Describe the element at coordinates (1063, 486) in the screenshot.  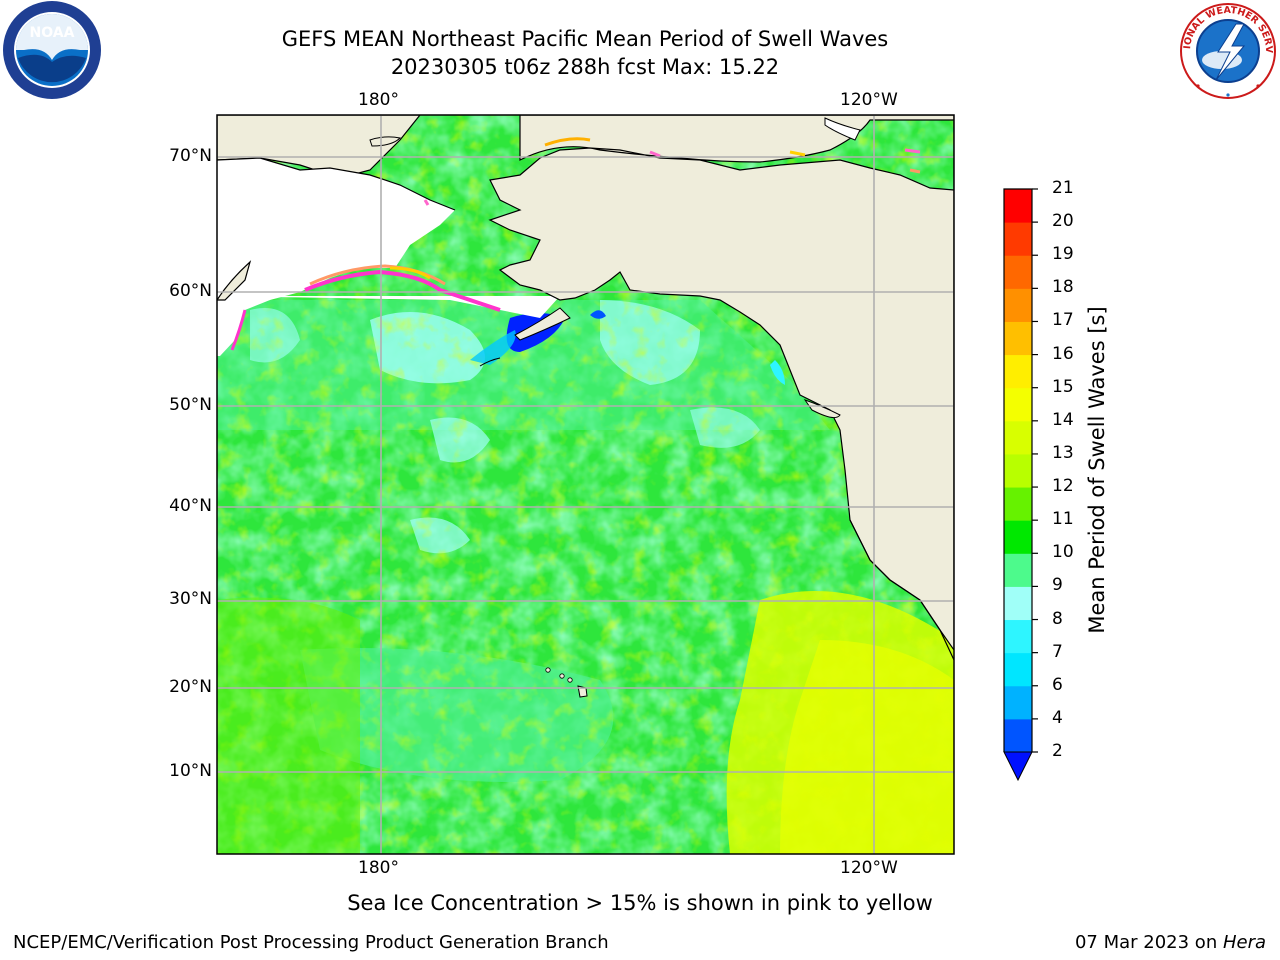
I see `colorbar-tick-label: 12` at that location.